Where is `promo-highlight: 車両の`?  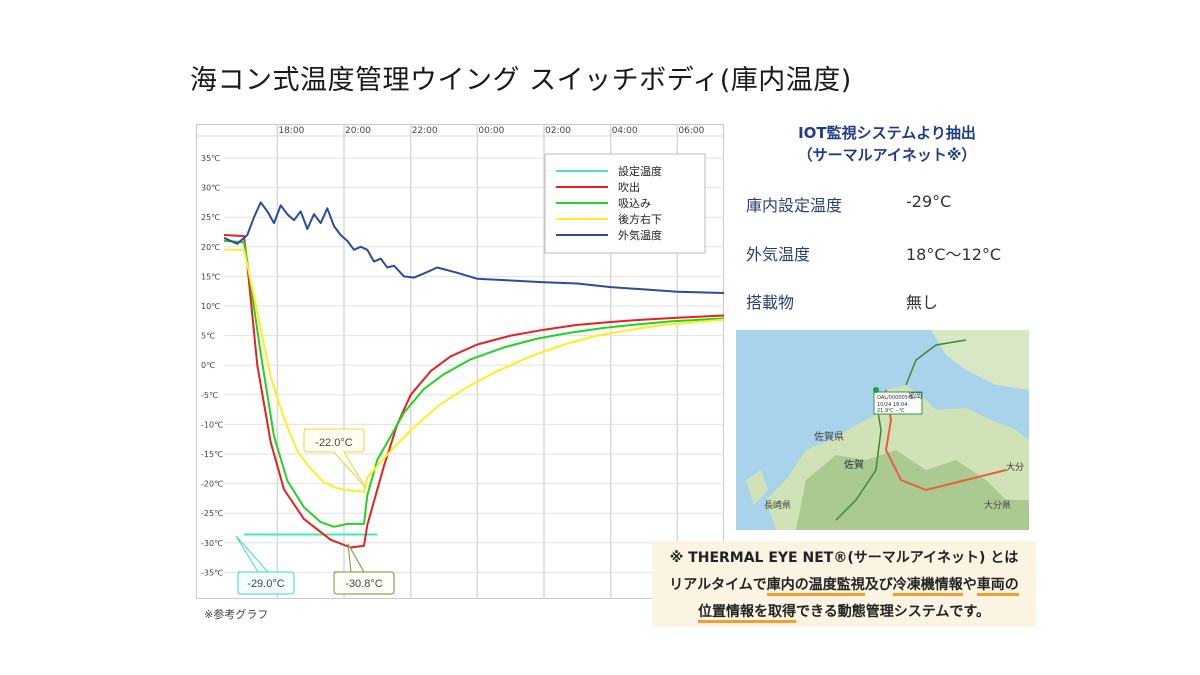
promo-highlight: 車両の is located at coordinates (997, 586).